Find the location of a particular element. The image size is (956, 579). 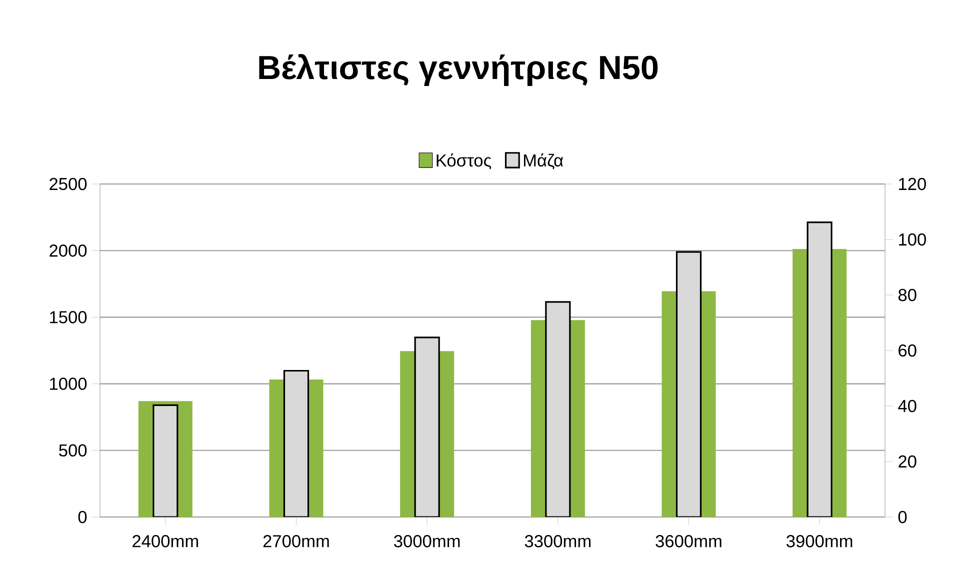

y-tick-label: 1500 is located at coordinates (68, 317).